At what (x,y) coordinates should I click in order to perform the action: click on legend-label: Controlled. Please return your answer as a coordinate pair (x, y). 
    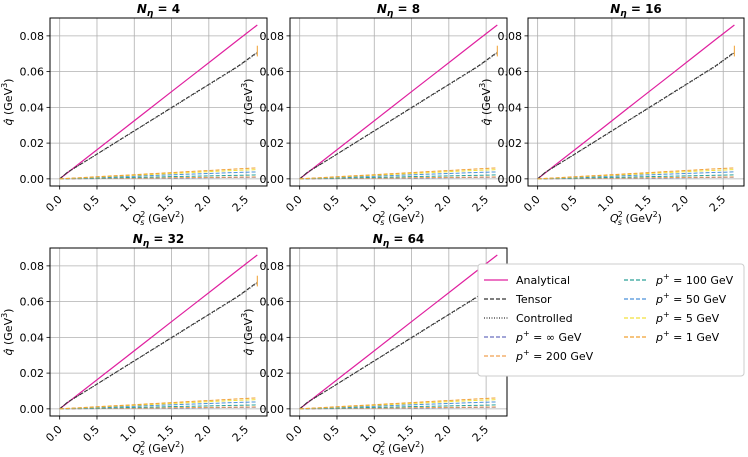
    Looking at the image, I should click on (544, 318).